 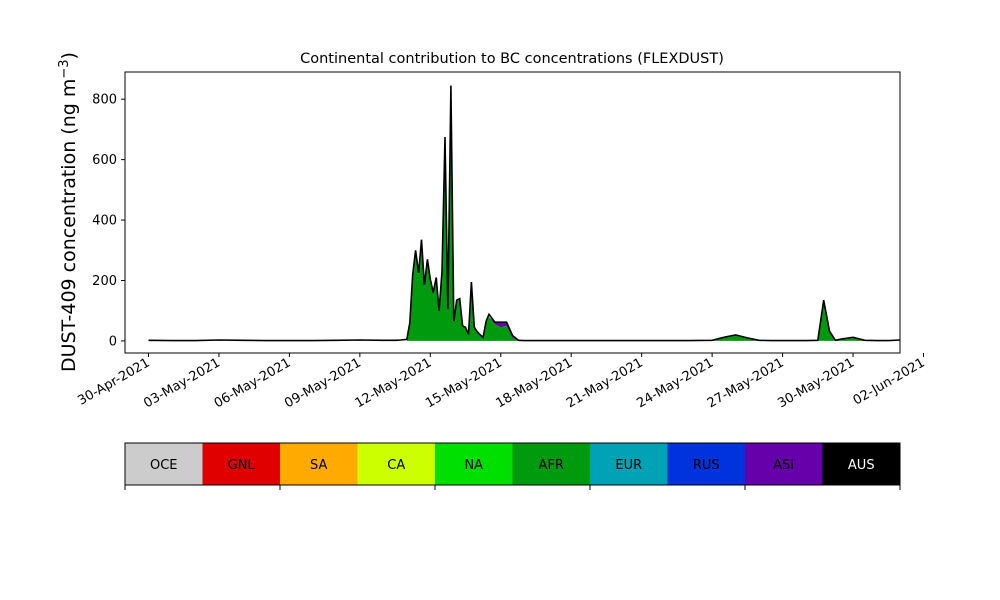 I want to click on y-tick-label: 0, so click(x=113, y=341).